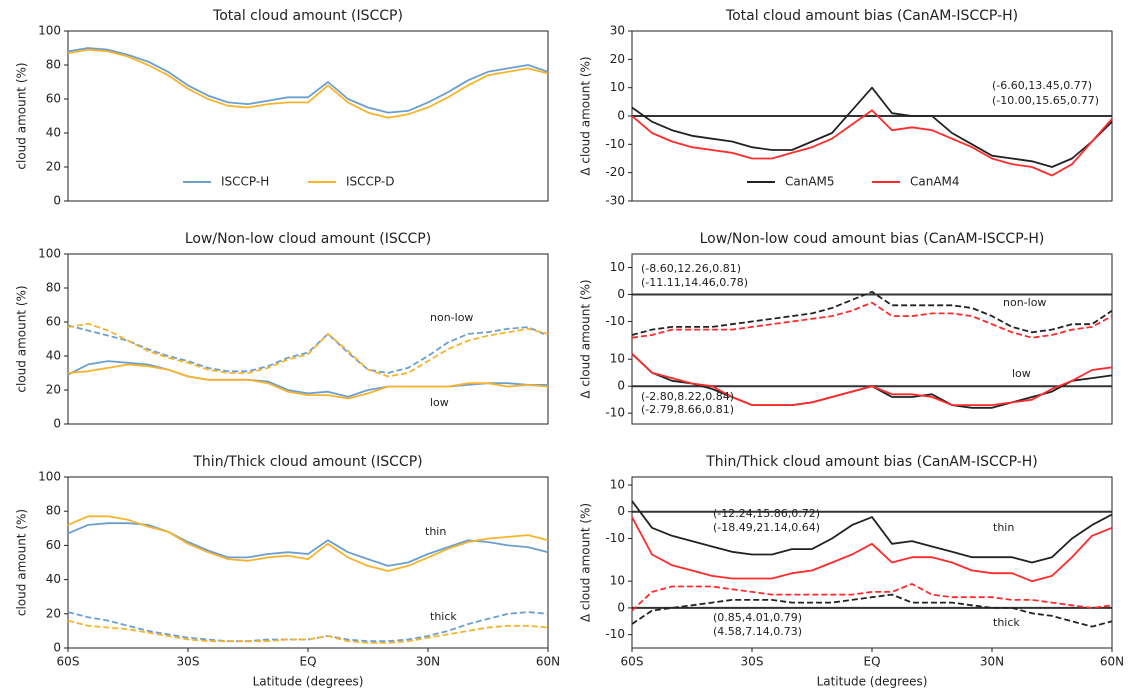 The width and height of the screenshot is (1131, 697). Describe the element at coordinates (757, 631) in the screenshot. I see `annotation: (4.58,7.14,0.73)` at that location.